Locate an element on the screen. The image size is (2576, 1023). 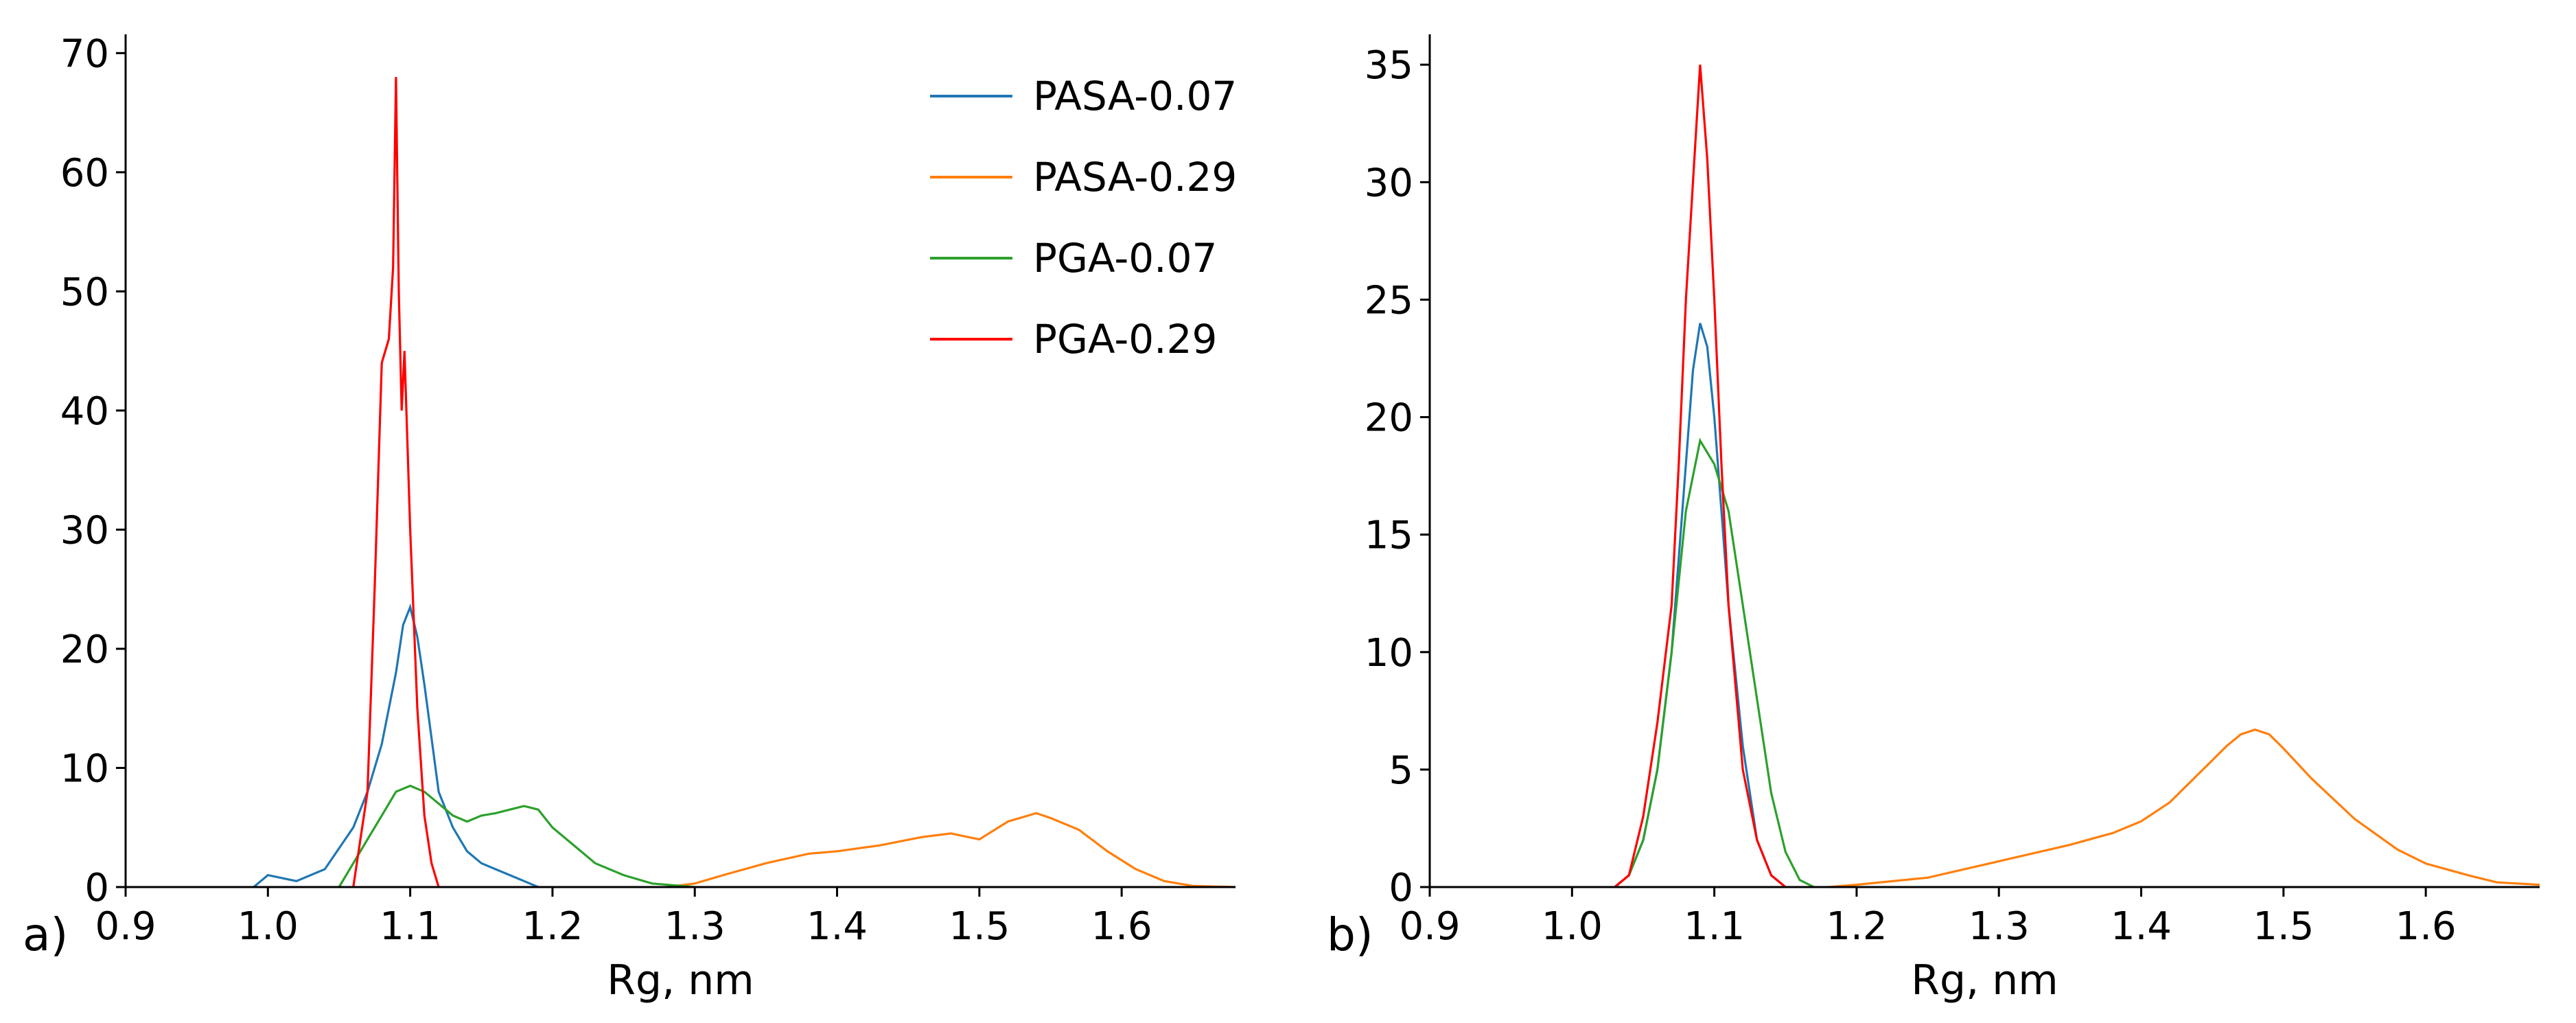
y-tick-label: 25 is located at coordinates (1389, 300).